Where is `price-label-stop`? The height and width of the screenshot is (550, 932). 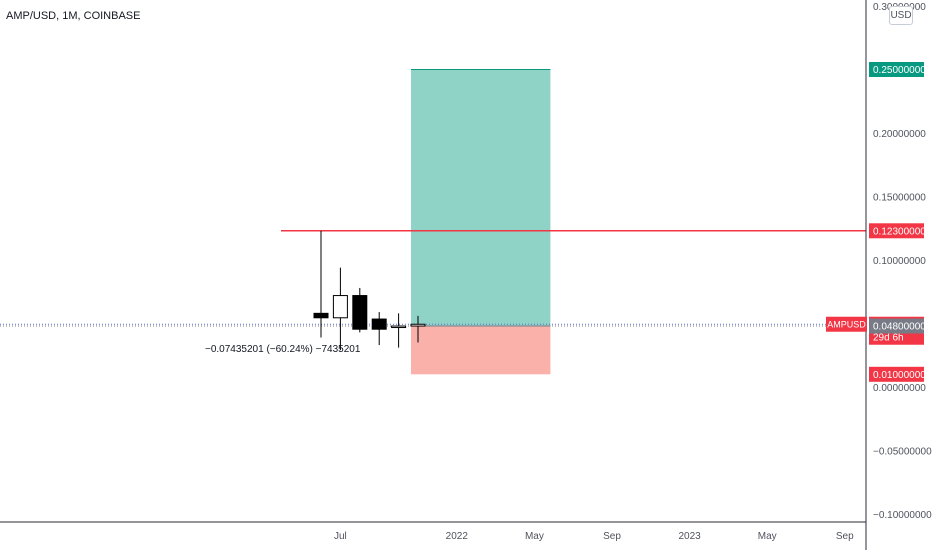 price-label-stop is located at coordinates (896, 374).